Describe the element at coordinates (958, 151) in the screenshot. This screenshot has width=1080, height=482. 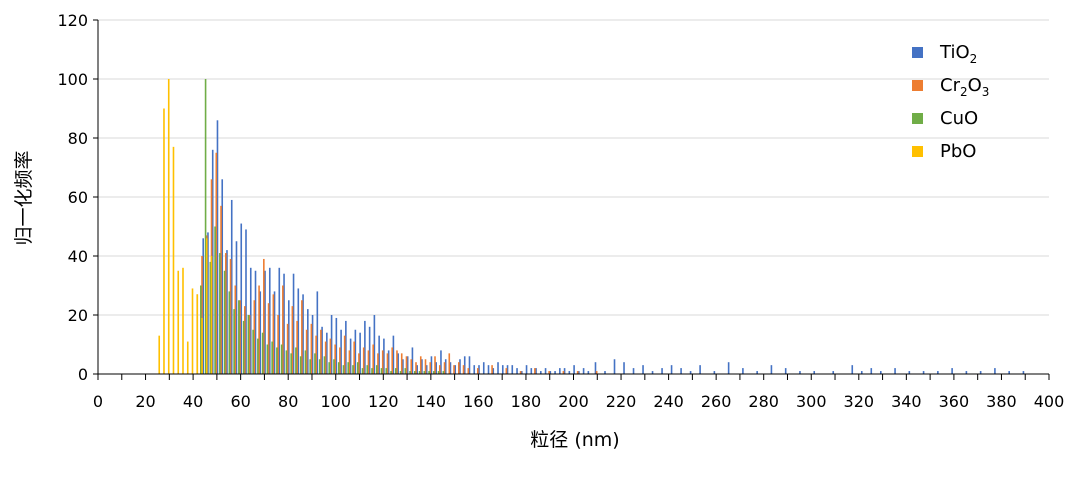
I see `legend-label: PbO` at that location.